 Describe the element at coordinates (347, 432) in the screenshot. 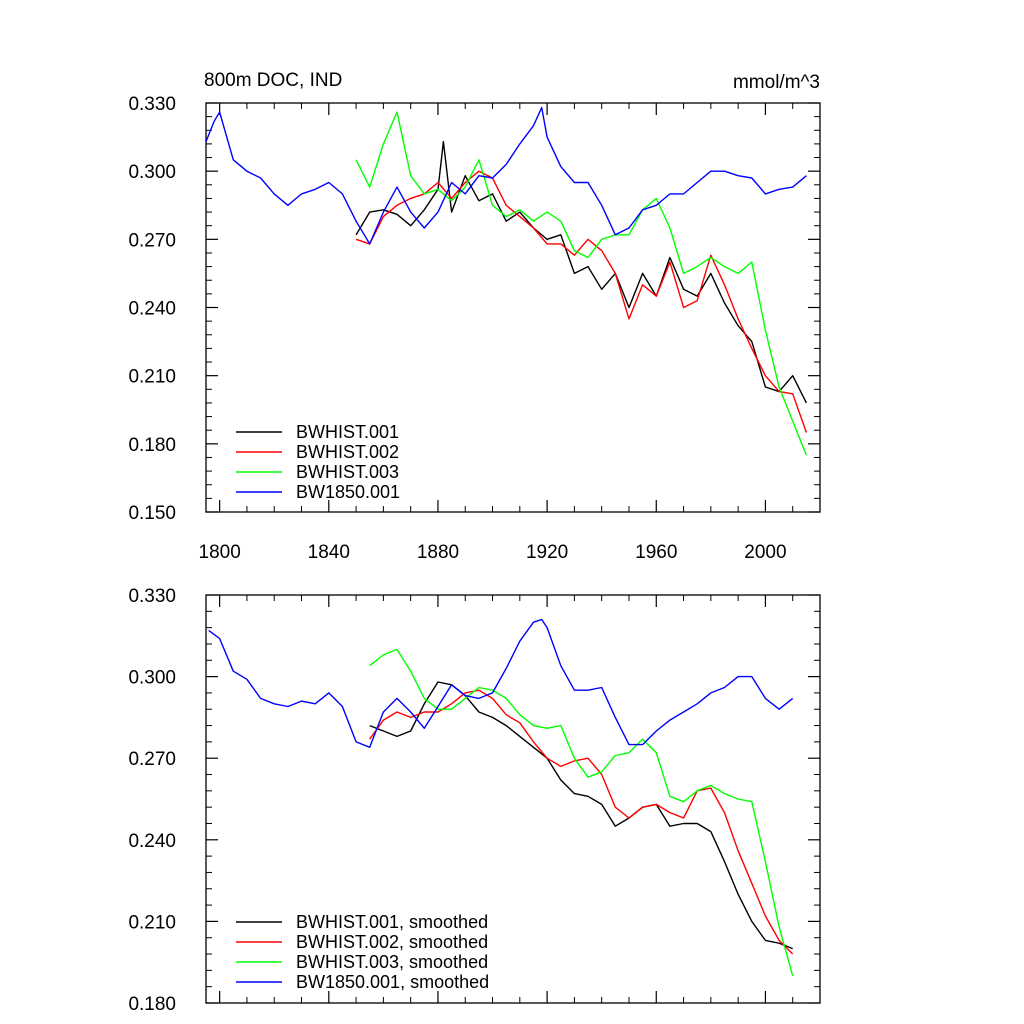

I see `legend-entry: BWHIST.001` at that location.